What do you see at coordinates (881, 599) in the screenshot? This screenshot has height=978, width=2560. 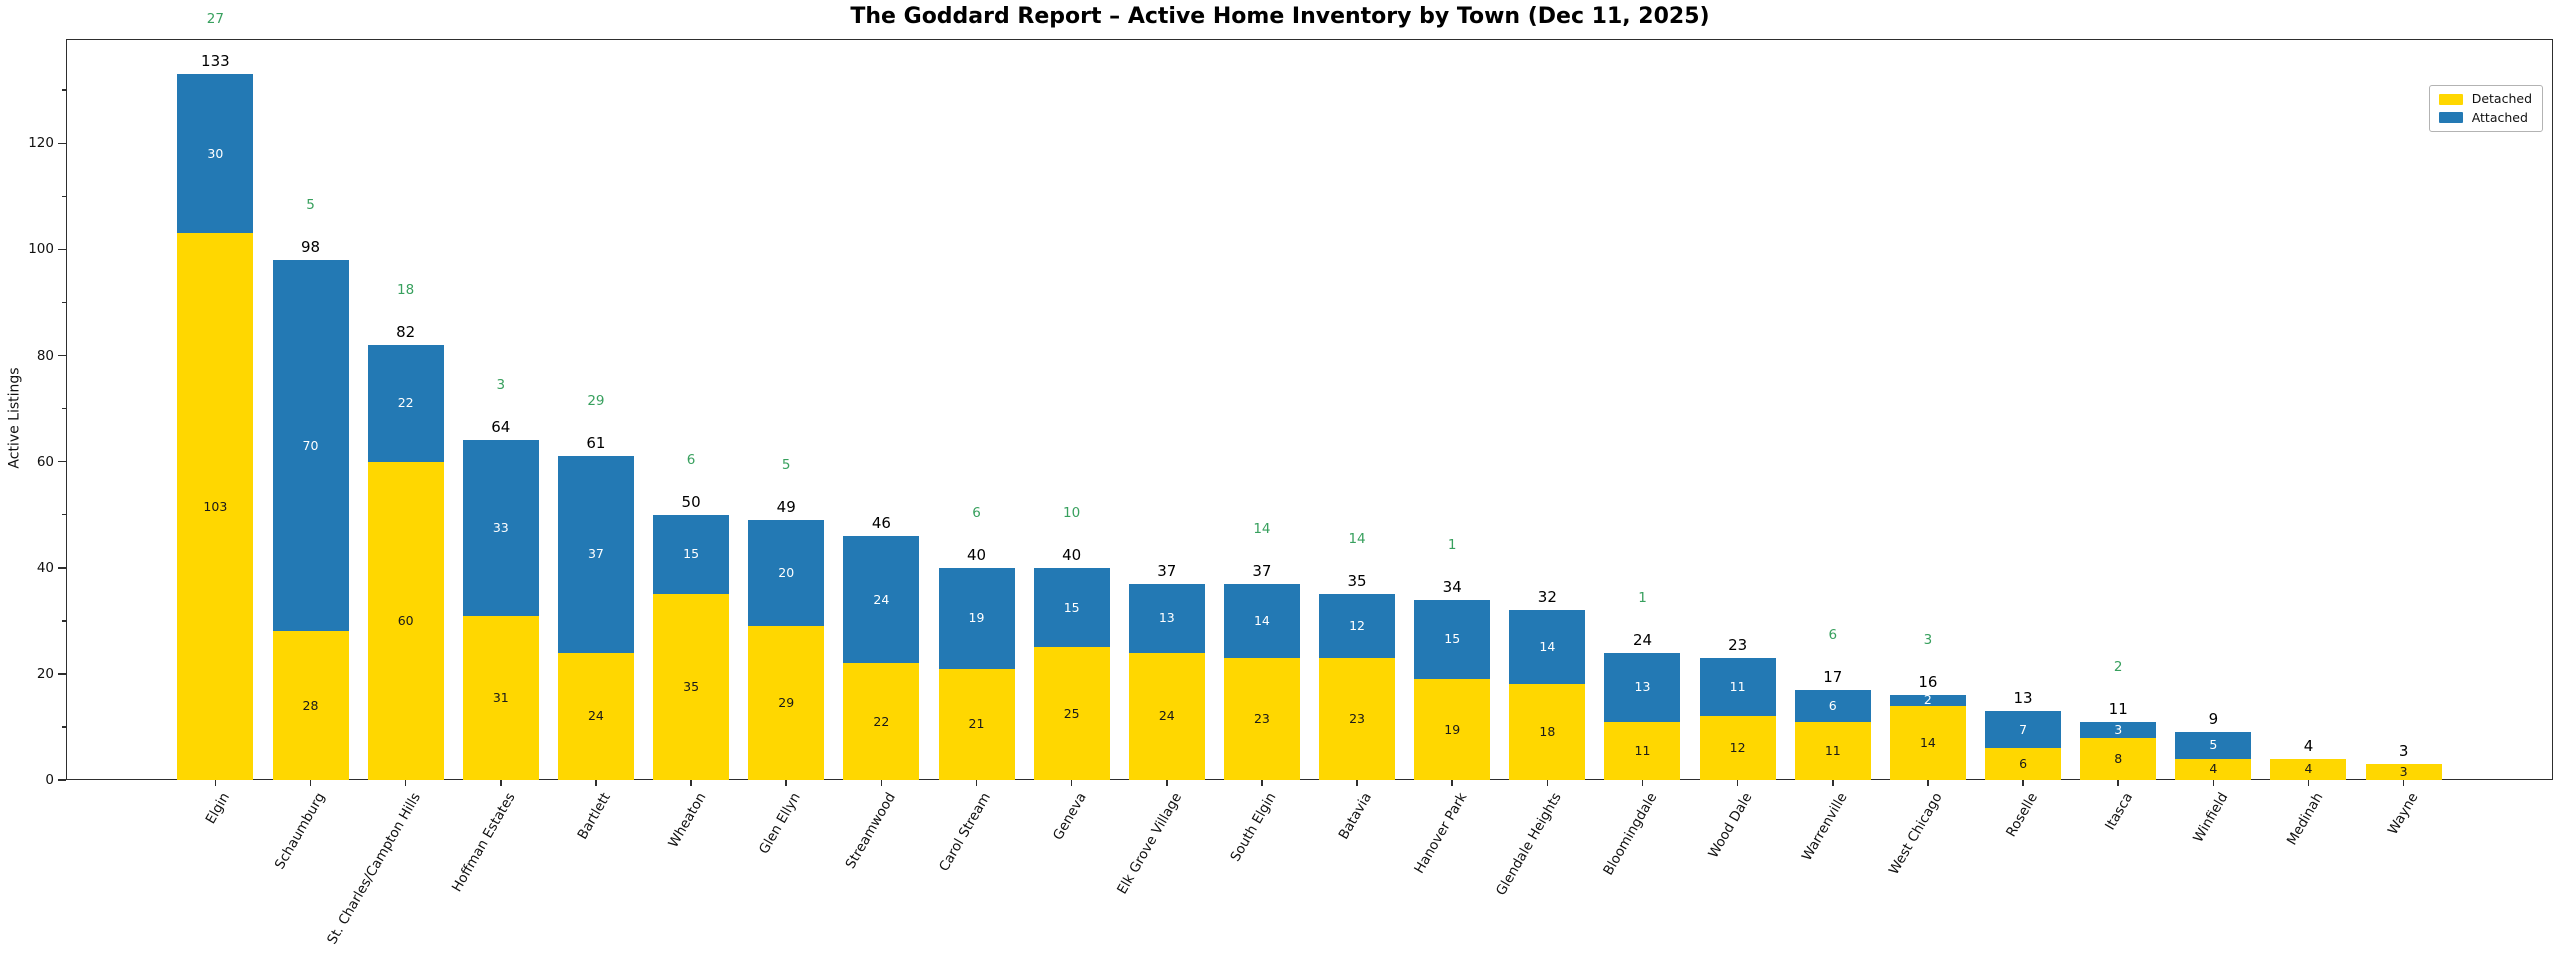 I see `attached-segment: 24` at bounding box center [881, 599].